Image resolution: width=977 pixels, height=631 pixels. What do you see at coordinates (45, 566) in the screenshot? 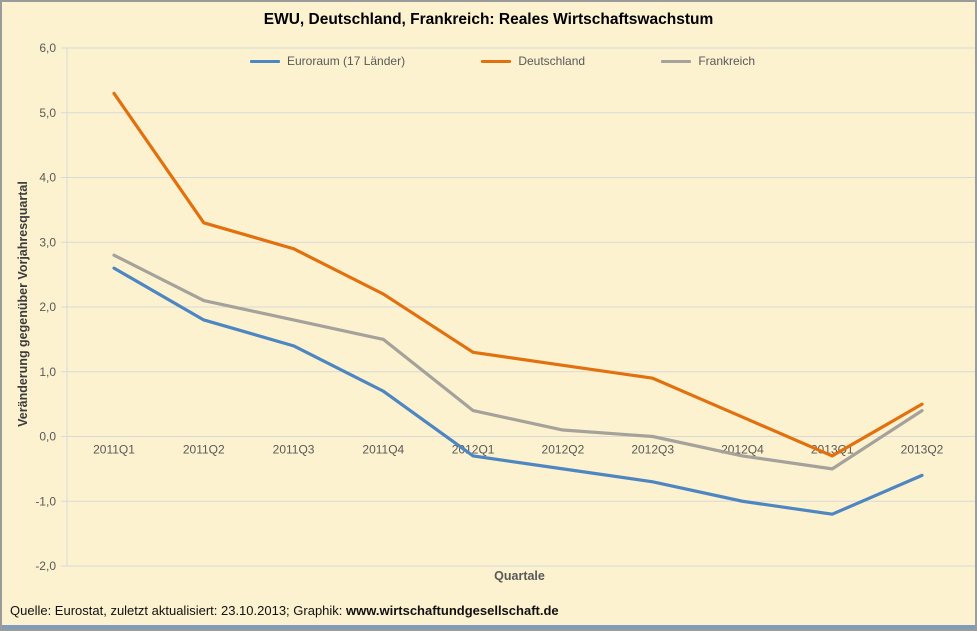
I see `y-tick-label: -2,0` at bounding box center [45, 566].